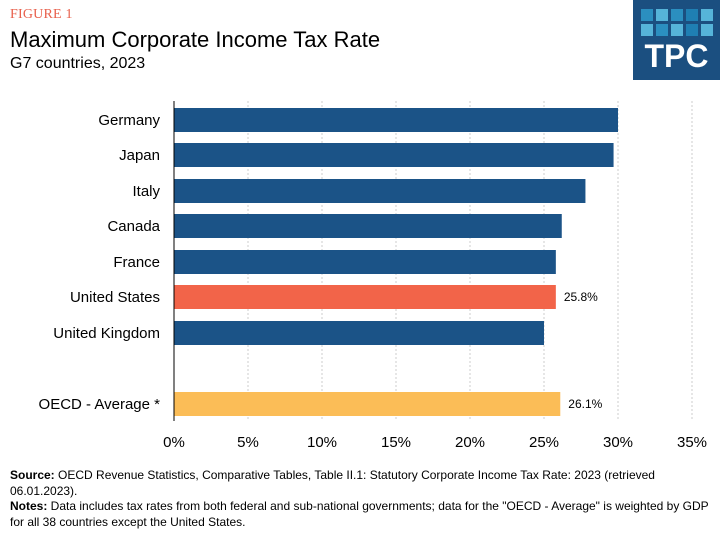 This screenshot has width=720, height=537. I want to click on category-label: Italy, so click(146, 191).